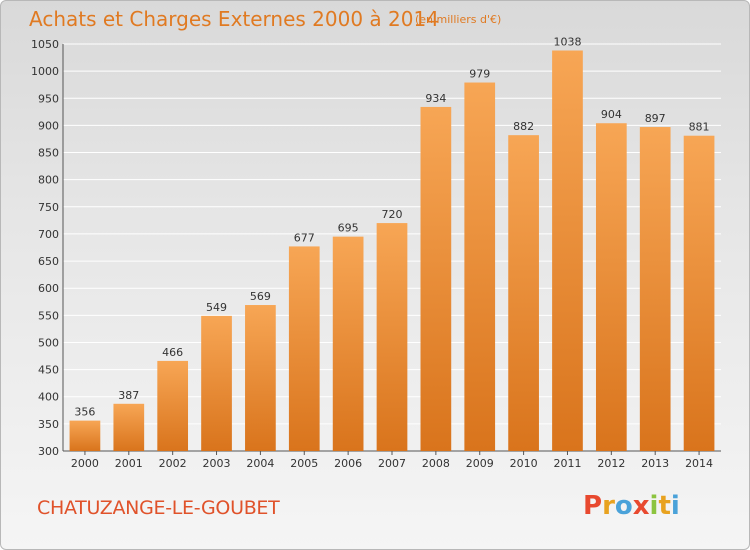 This screenshot has height=550, width=750. Describe the element at coordinates (567, 42) in the screenshot. I see `data-label: 1038` at that location.